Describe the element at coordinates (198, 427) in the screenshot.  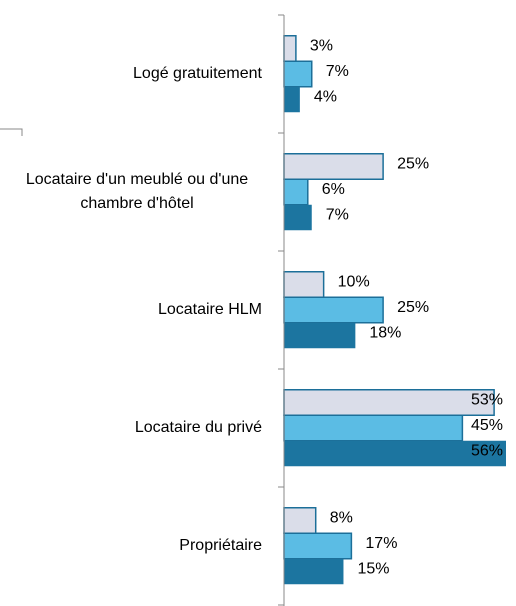
I see `category-text: Locataire du privé` at that location.